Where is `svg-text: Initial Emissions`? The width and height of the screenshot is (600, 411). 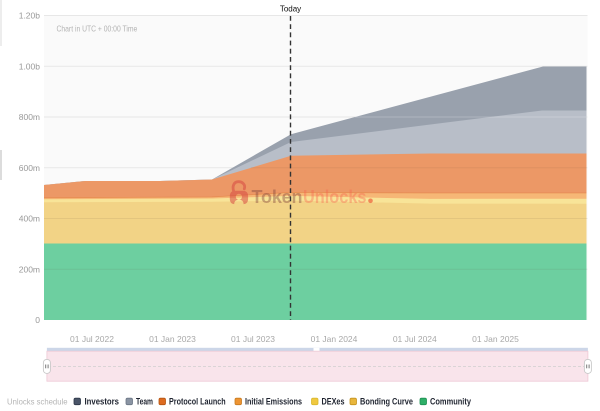 svg-text: Initial Emissions is located at coordinates (273, 401).